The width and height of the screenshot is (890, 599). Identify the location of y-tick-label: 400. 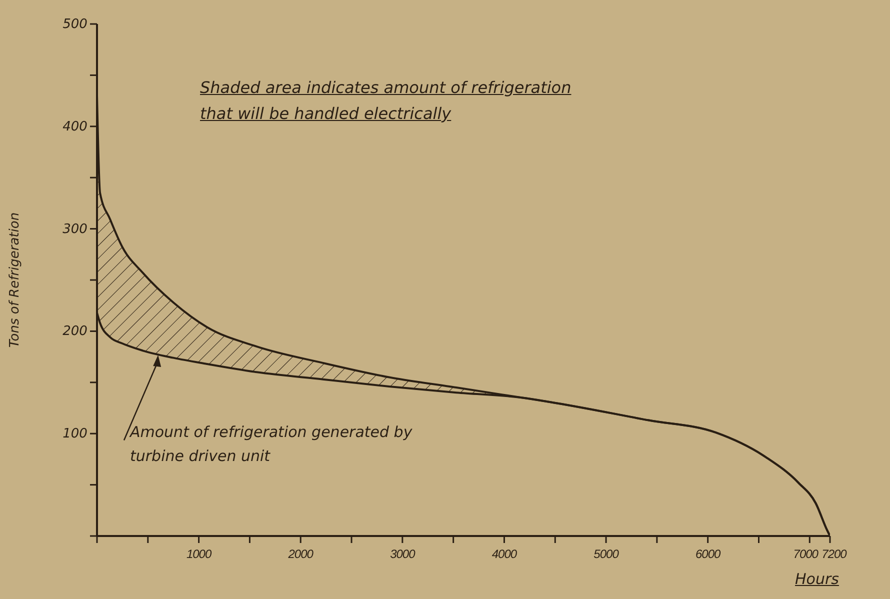
(75, 126).